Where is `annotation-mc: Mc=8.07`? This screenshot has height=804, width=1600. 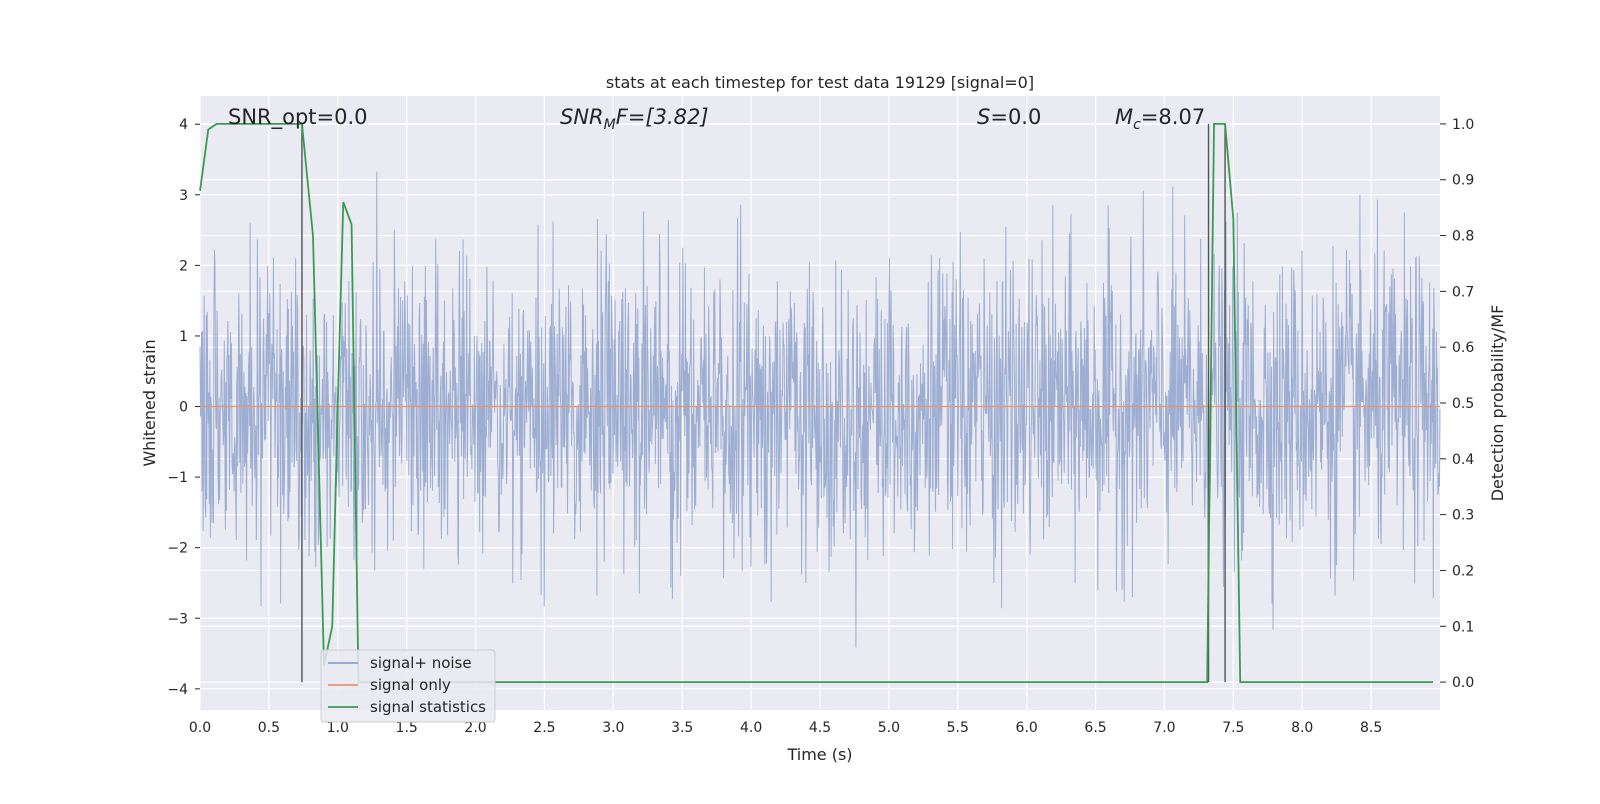
annotation-mc: Mc=8.07 is located at coordinates (1160, 119).